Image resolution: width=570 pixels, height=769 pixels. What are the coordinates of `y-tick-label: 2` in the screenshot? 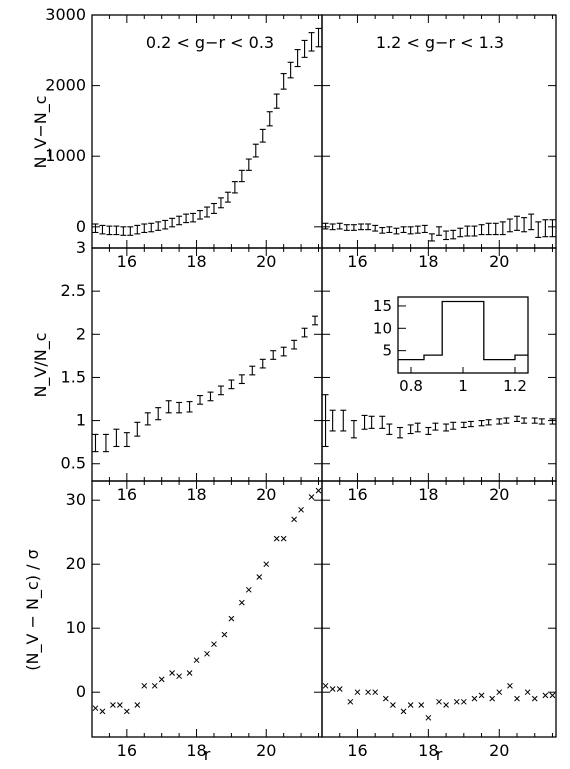 It's located at (81, 333).